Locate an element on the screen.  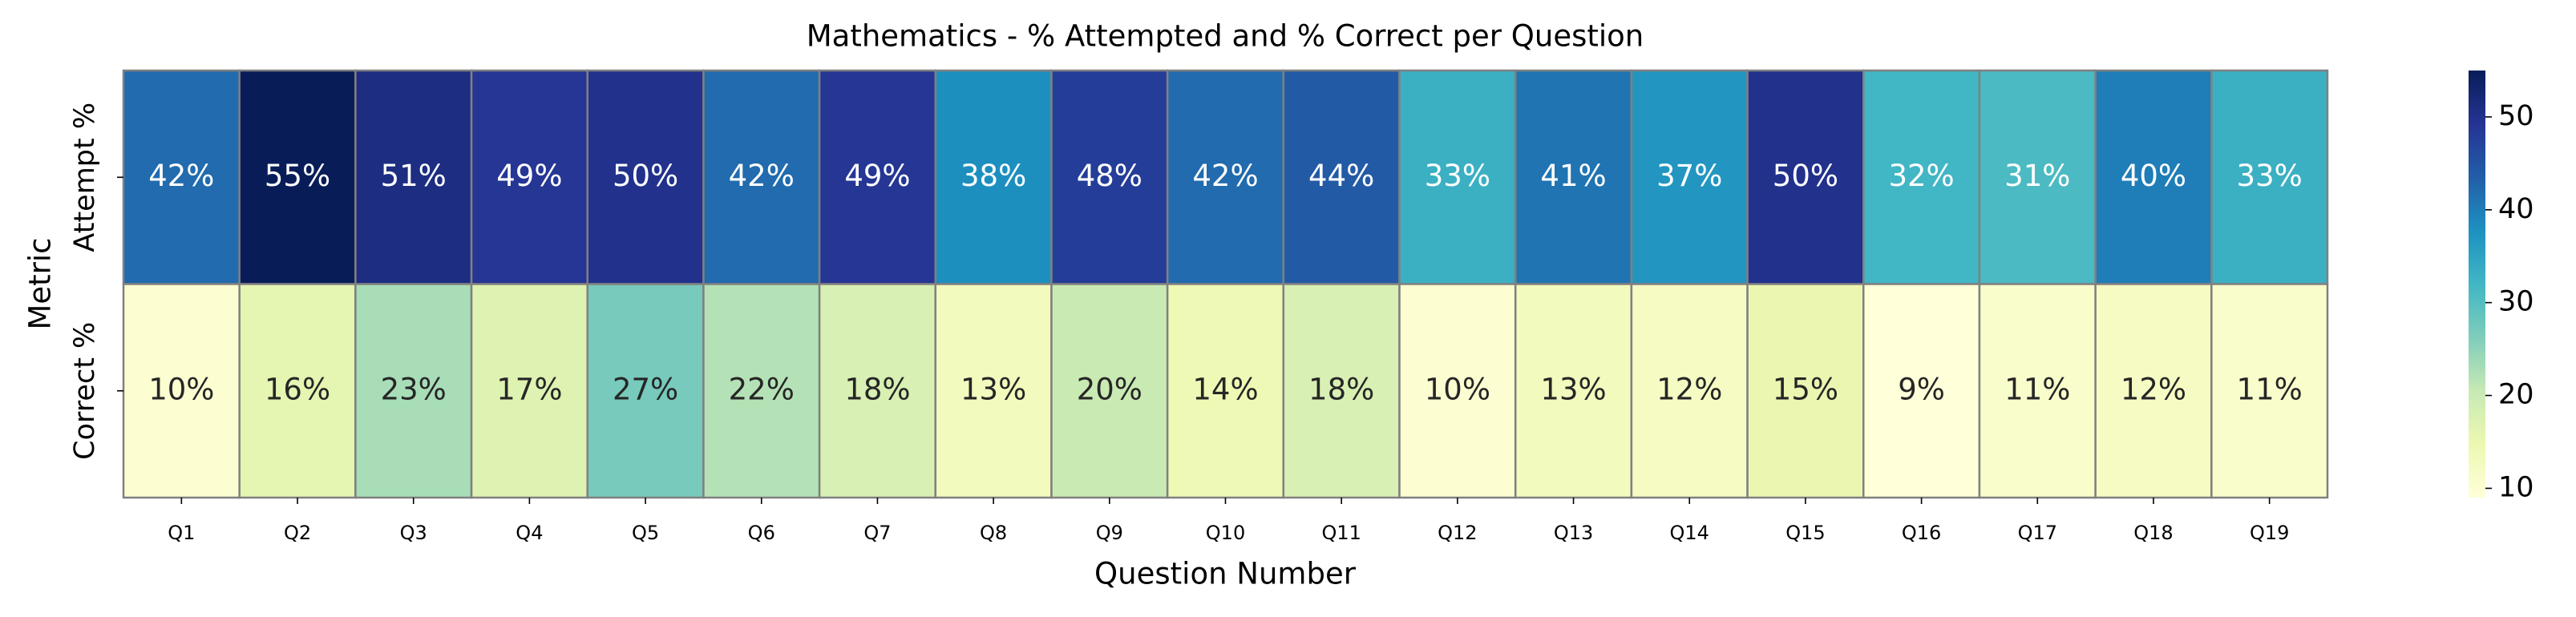
cell-label: 22% is located at coordinates (762, 389).